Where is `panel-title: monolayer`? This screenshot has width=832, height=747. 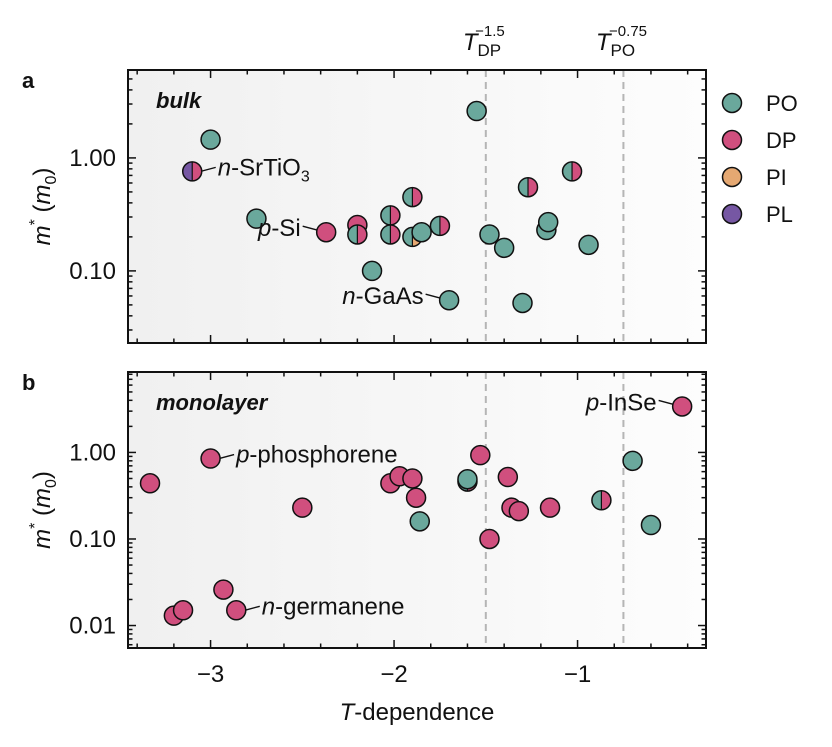 panel-title: monolayer is located at coordinates (212, 402).